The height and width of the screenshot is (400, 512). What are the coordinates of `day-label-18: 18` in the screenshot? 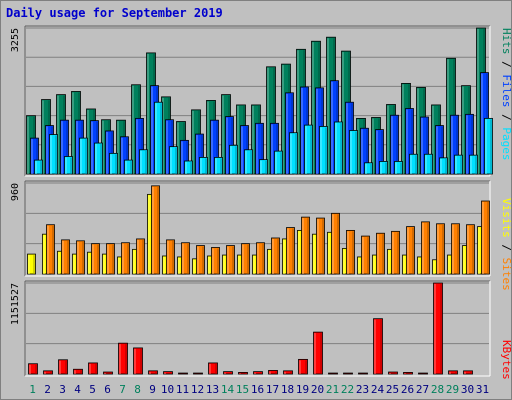 It's located at (287, 389).